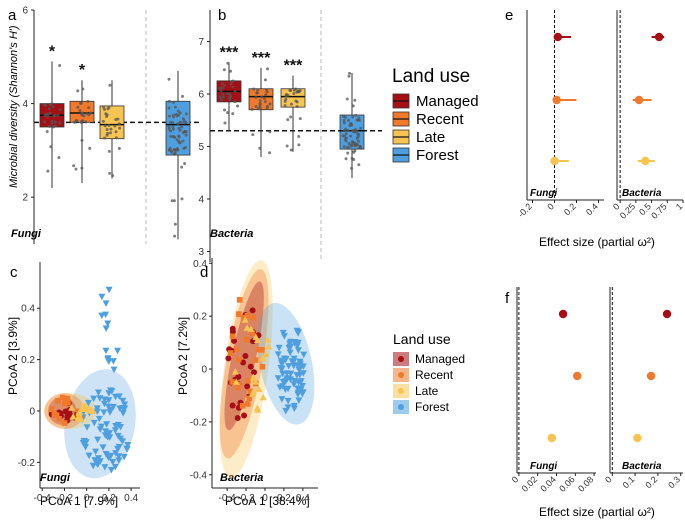 Image resolution: width=685 pixels, height=522 pixels. What do you see at coordinates (131, 498) in the screenshot?
I see `panel-c-xtick-label: 0.4` at bounding box center [131, 498].